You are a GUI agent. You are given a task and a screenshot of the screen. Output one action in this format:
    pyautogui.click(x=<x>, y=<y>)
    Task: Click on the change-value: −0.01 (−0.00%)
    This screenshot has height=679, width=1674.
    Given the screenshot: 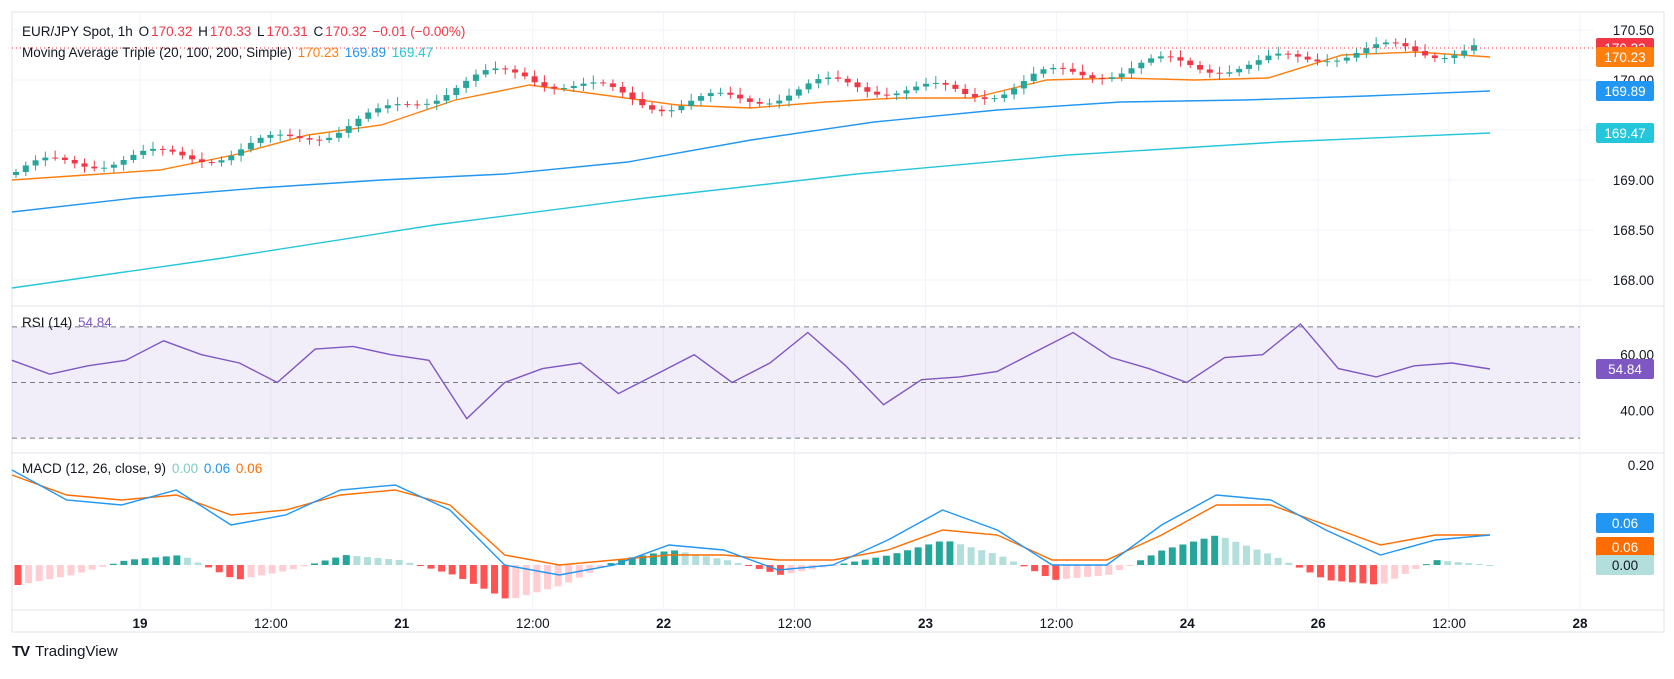 What is the action you would take?
    pyautogui.click(x=419, y=31)
    